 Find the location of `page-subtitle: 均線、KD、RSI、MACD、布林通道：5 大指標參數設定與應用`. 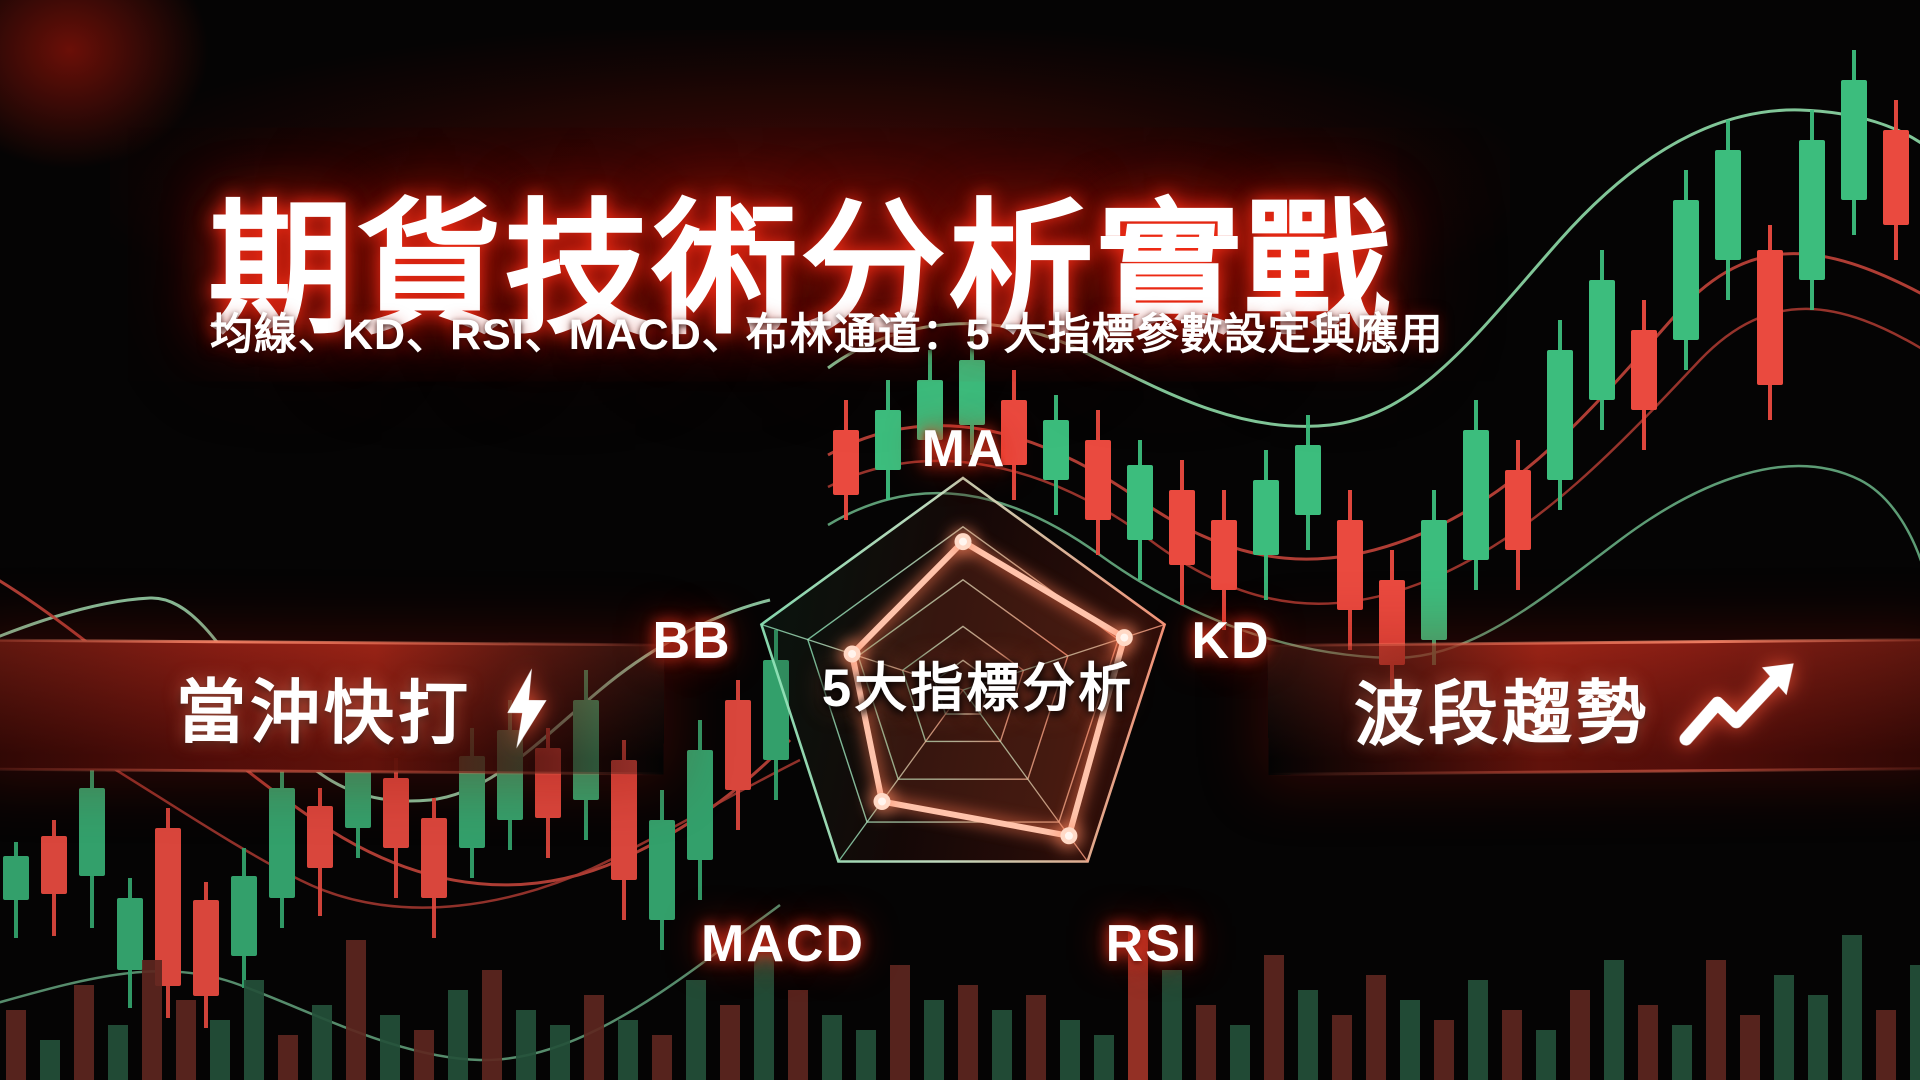

page-subtitle: 均線、KD、RSI、MACD、布林通道：5 大指標參數設定與應用 is located at coordinates (827, 335).